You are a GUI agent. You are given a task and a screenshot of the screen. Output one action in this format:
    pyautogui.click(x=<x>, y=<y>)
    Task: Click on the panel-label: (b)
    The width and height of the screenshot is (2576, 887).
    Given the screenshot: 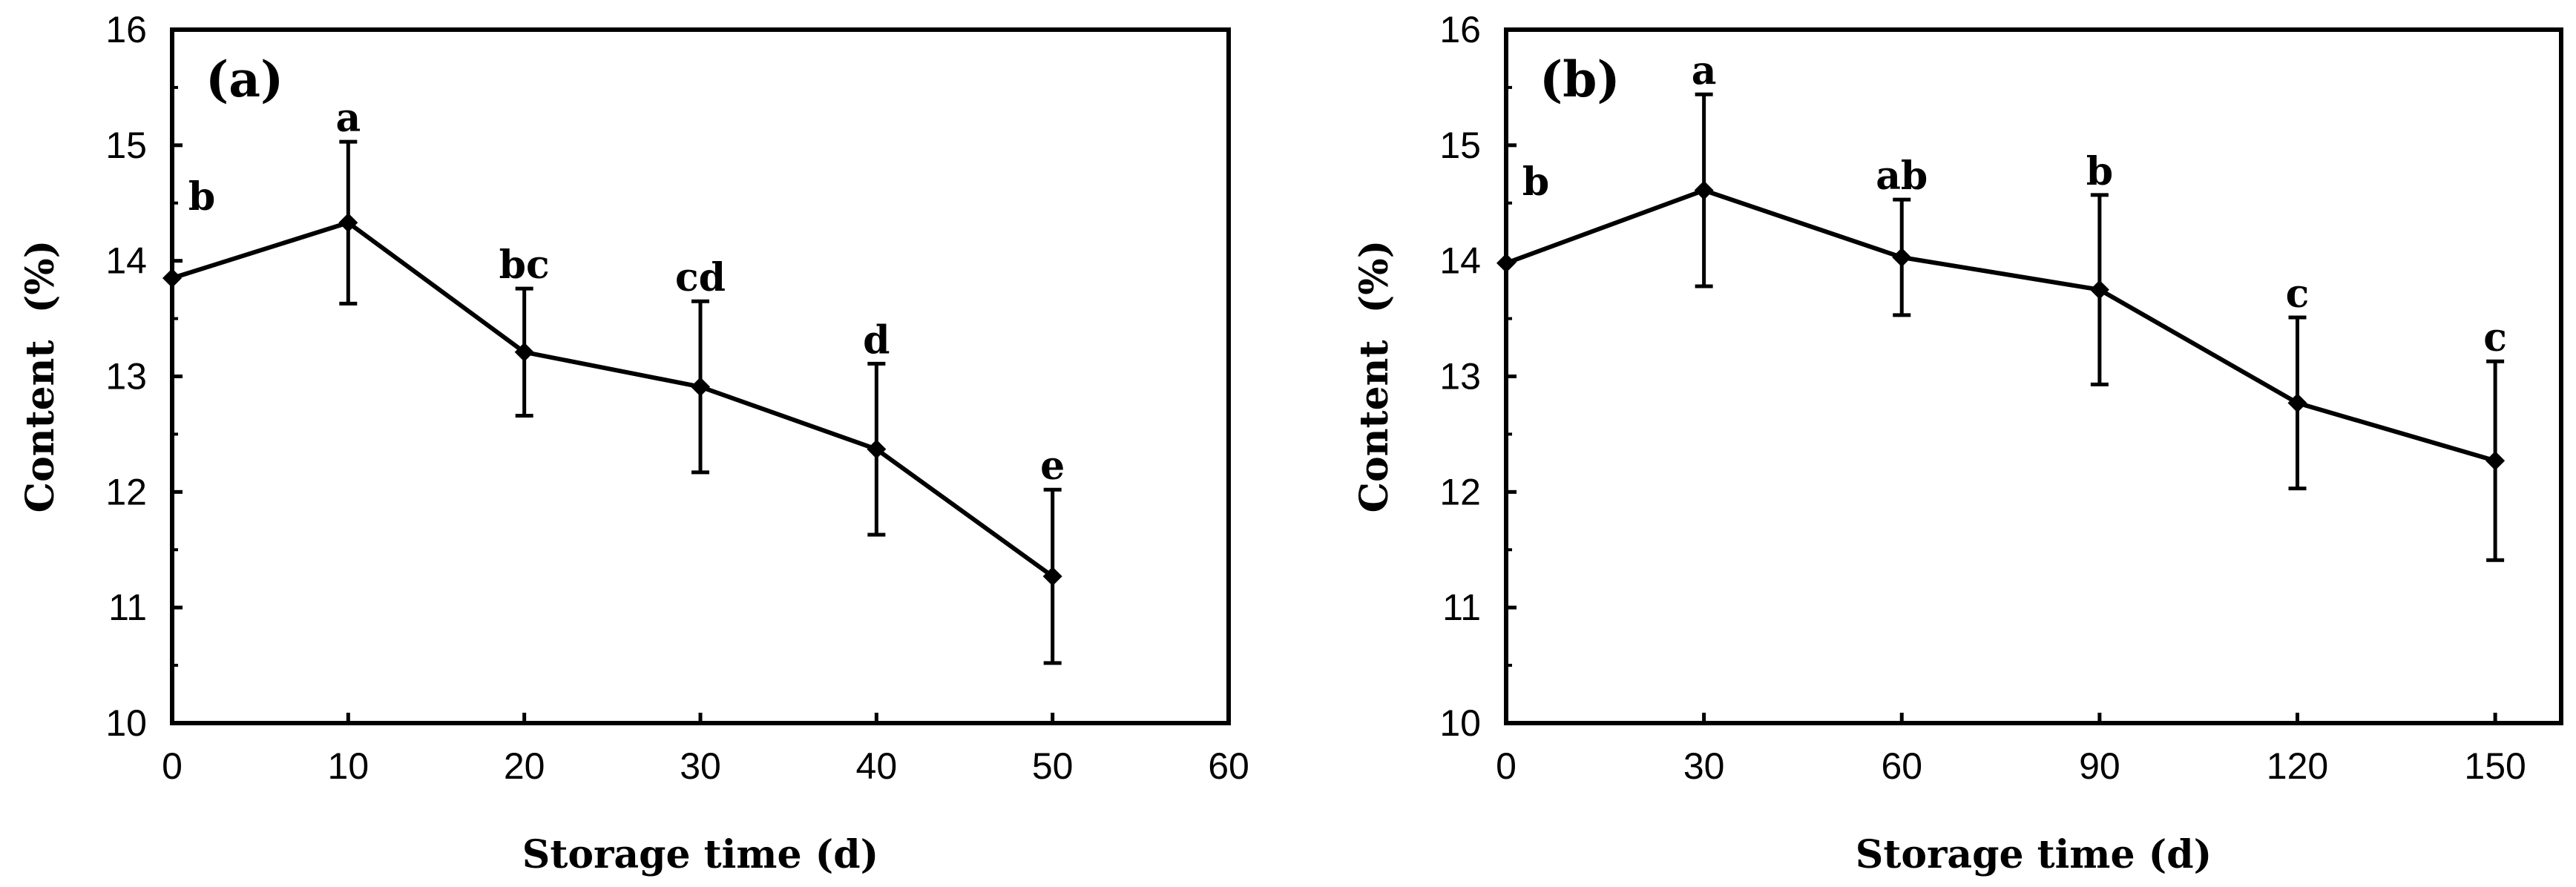 What is the action you would take?
    pyautogui.click(x=1580, y=79)
    